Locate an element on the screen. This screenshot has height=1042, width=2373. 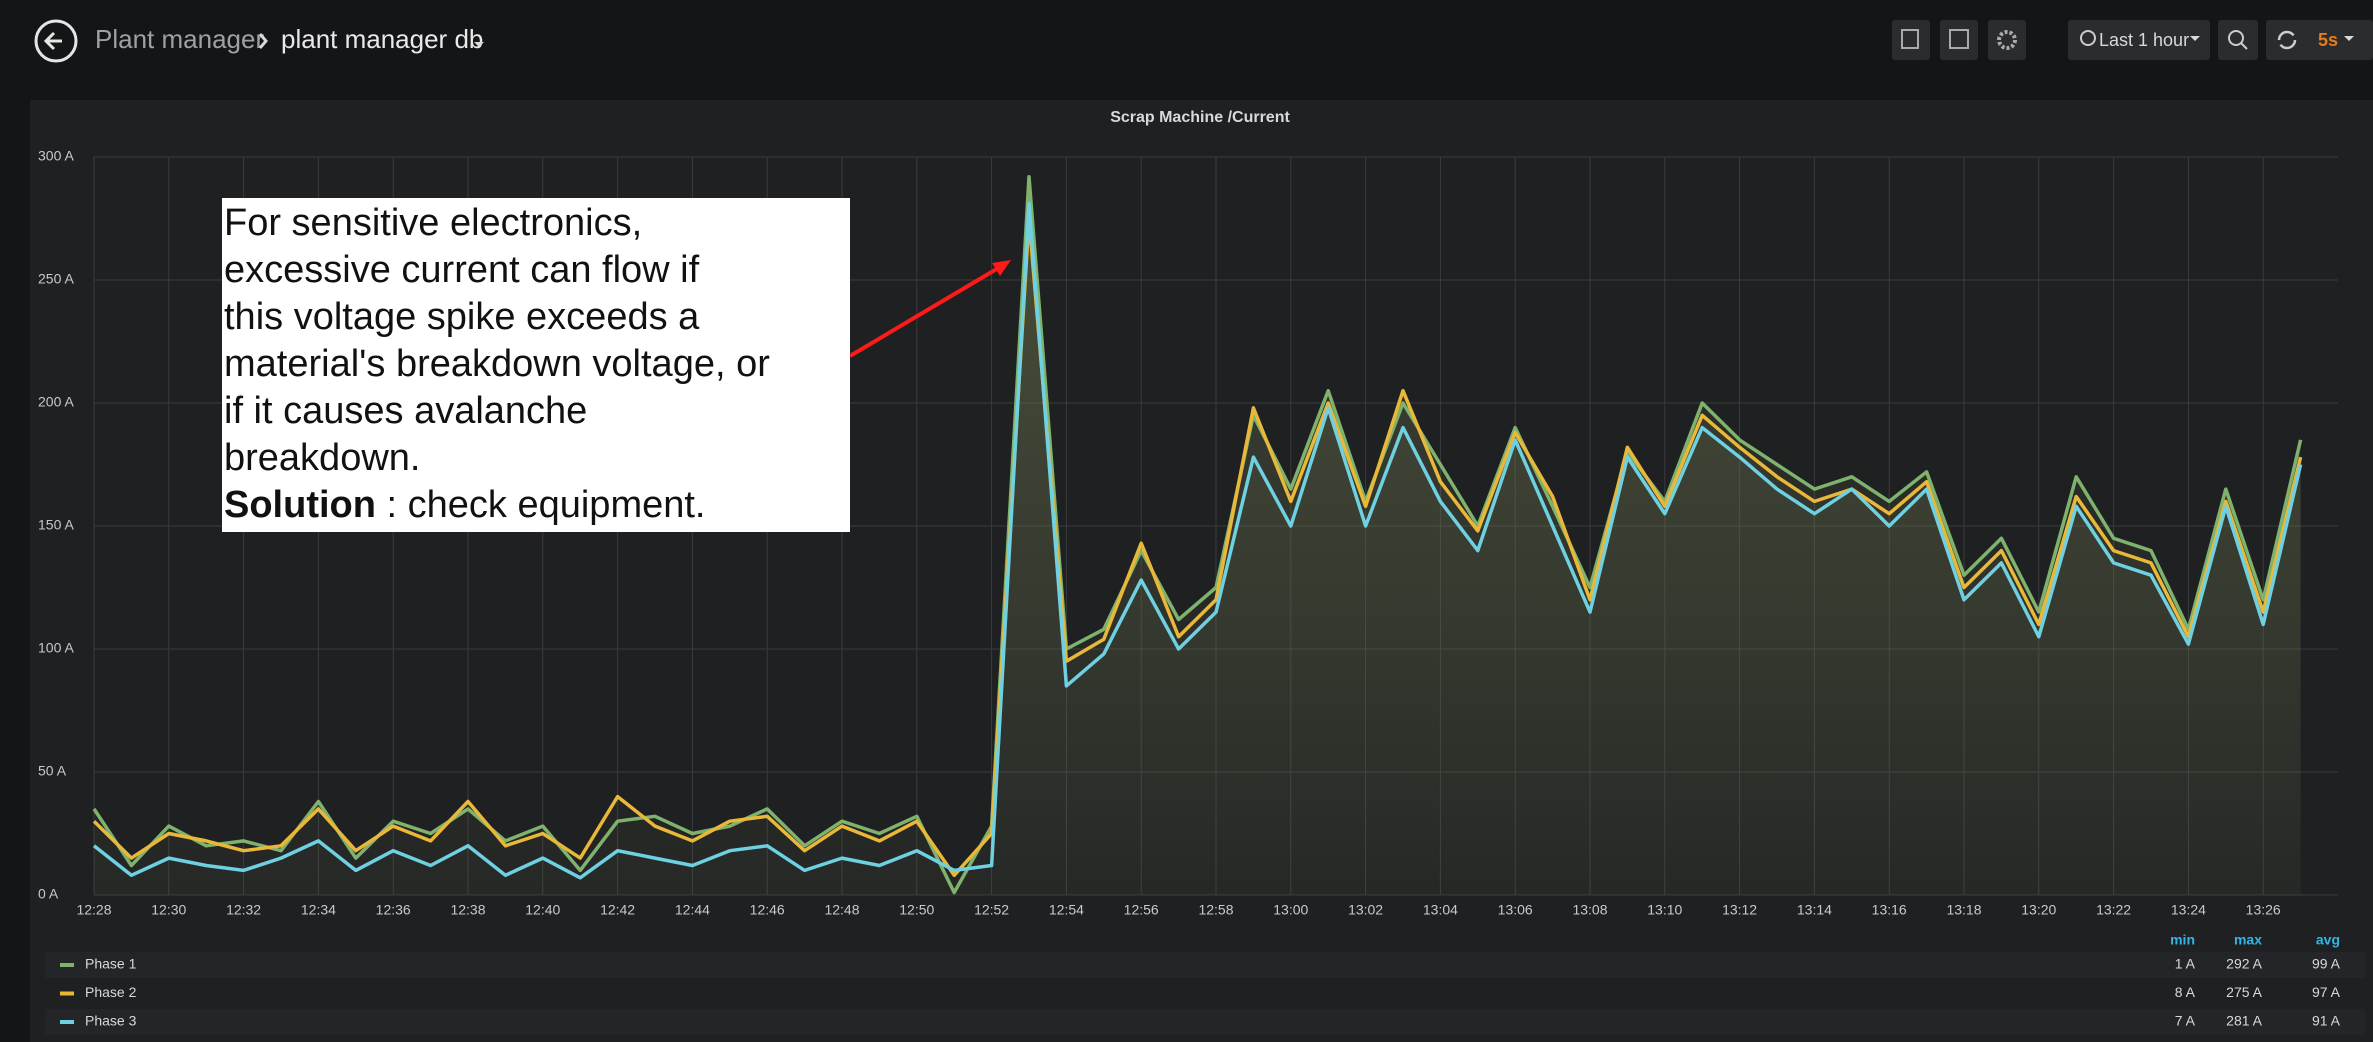
legend-entry: Phase 3 is located at coordinates (111, 1021).